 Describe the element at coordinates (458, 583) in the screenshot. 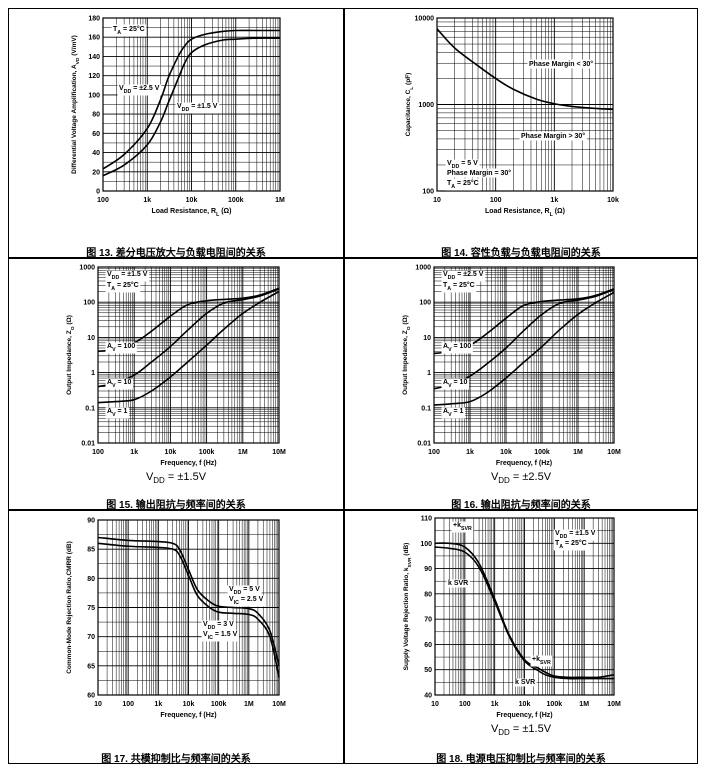

I see `annotation: k SVR` at that location.